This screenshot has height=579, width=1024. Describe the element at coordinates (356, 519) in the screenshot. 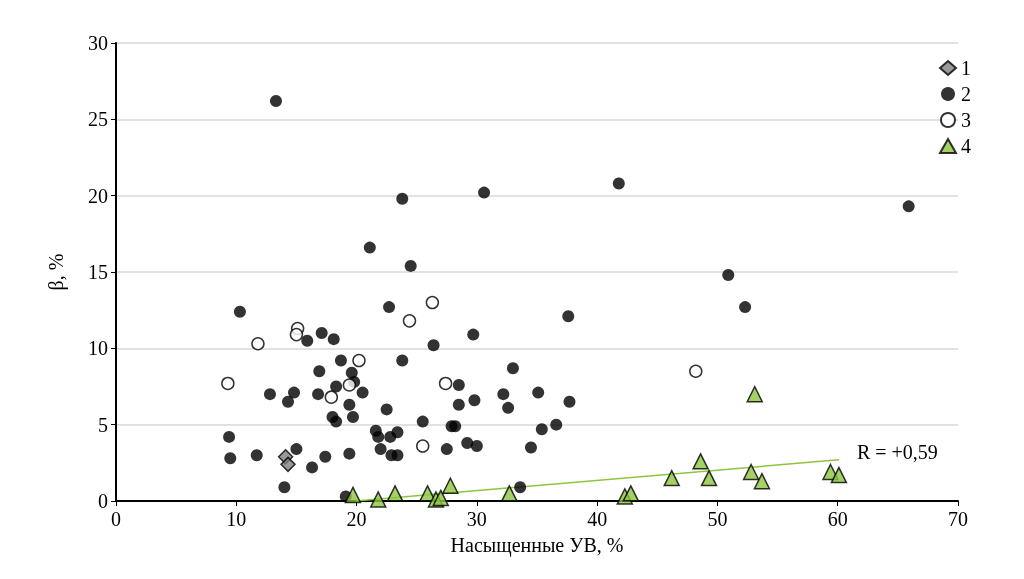

I see `x-tick-label: 20` at that location.